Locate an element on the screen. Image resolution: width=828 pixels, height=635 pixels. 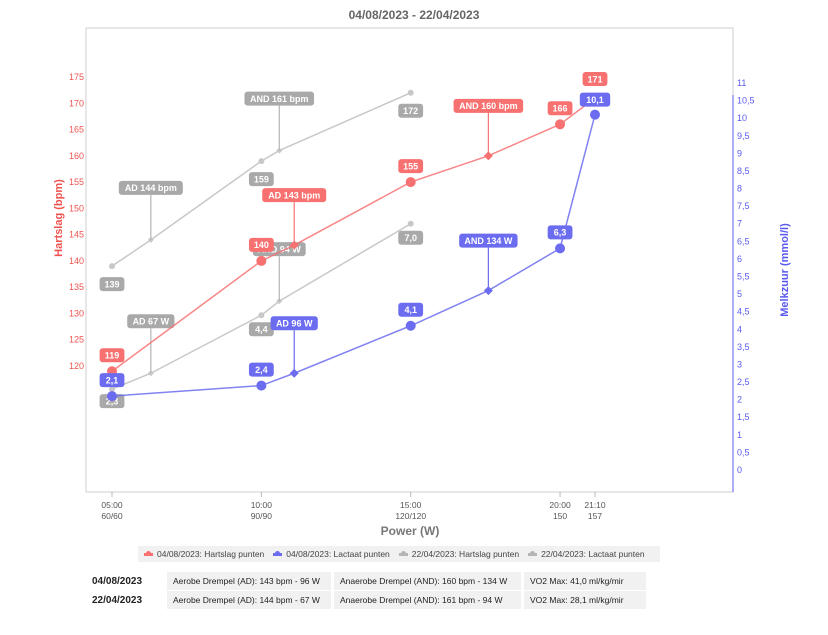
value-label-text: 4,4 is located at coordinates (261, 330).